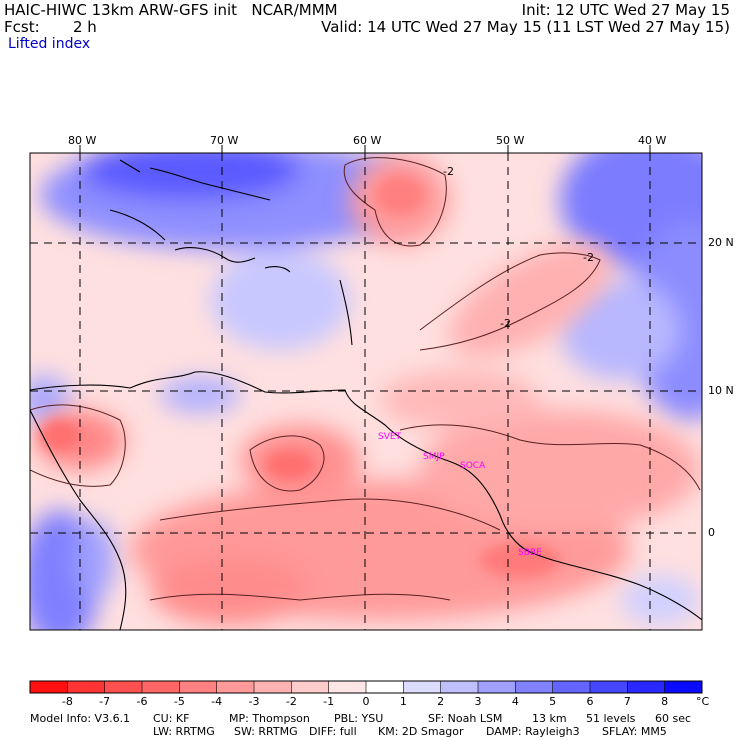 The height and width of the screenshot is (740, 740). Describe the element at coordinates (441, 701) in the screenshot. I see `colorbar-tick-label: 2` at that location.